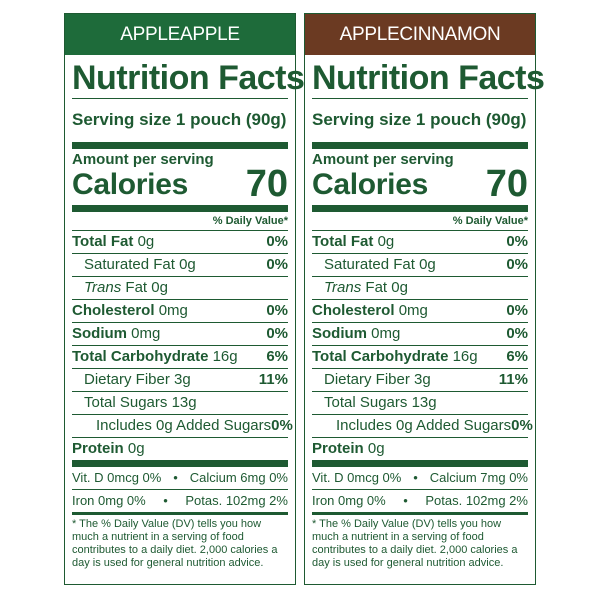  What do you see at coordinates (420, 478) in the screenshot?
I see `vitamin-row-1: Vit. D 0mcg 0% • Calcium 7mg 0%` at bounding box center [420, 478].